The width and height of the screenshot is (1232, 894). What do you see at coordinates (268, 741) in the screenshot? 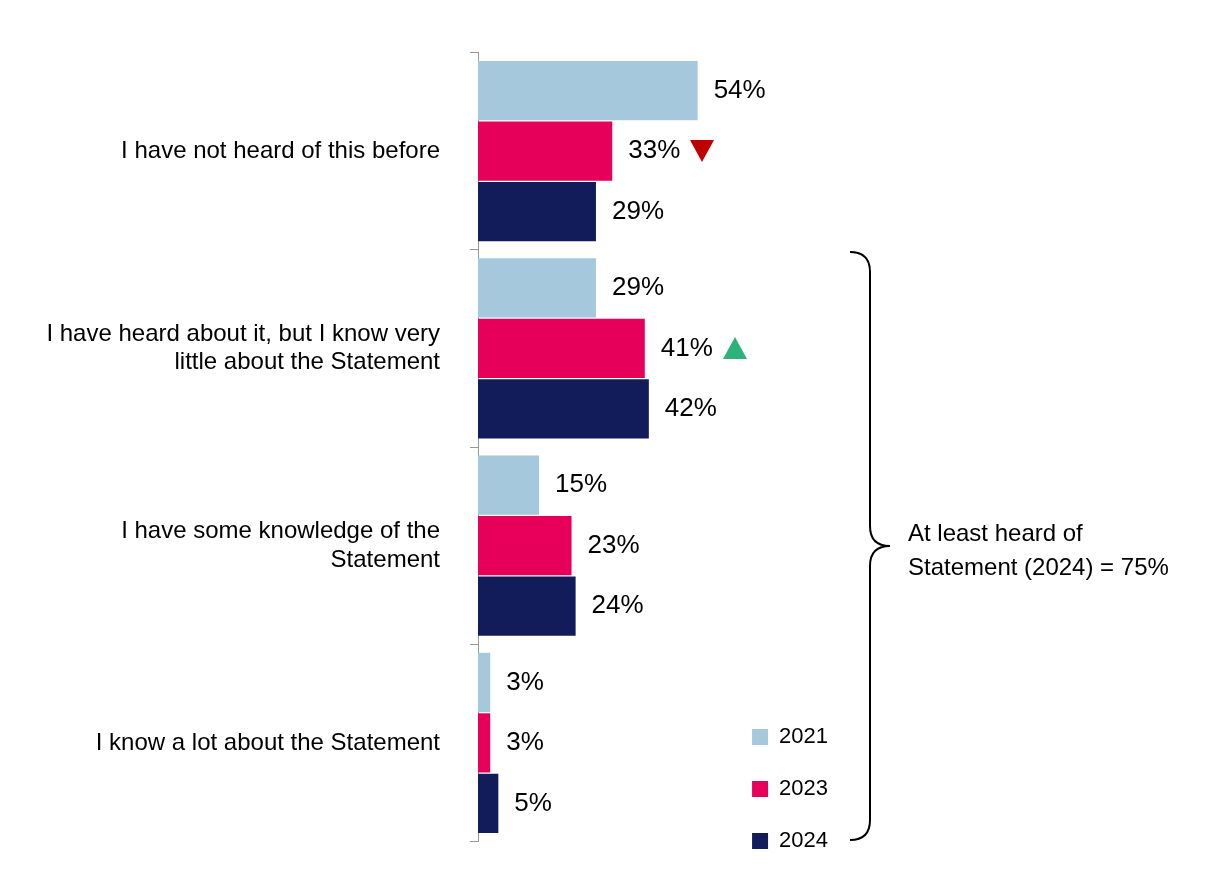
I see `y-tick-label: I know a lot about the Statement` at bounding box center [268, 741].